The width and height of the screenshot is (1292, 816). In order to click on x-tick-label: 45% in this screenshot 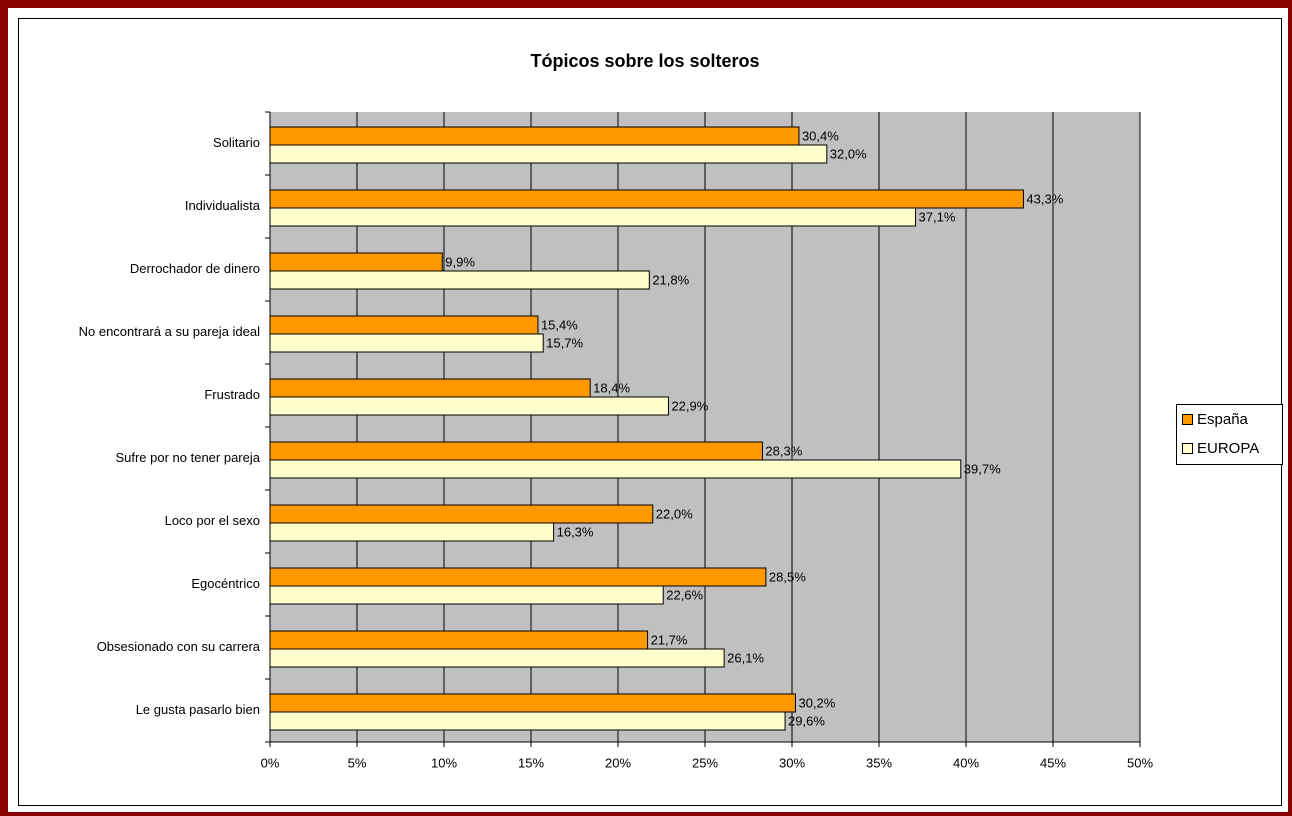, I will do `click(1053, 762)`.